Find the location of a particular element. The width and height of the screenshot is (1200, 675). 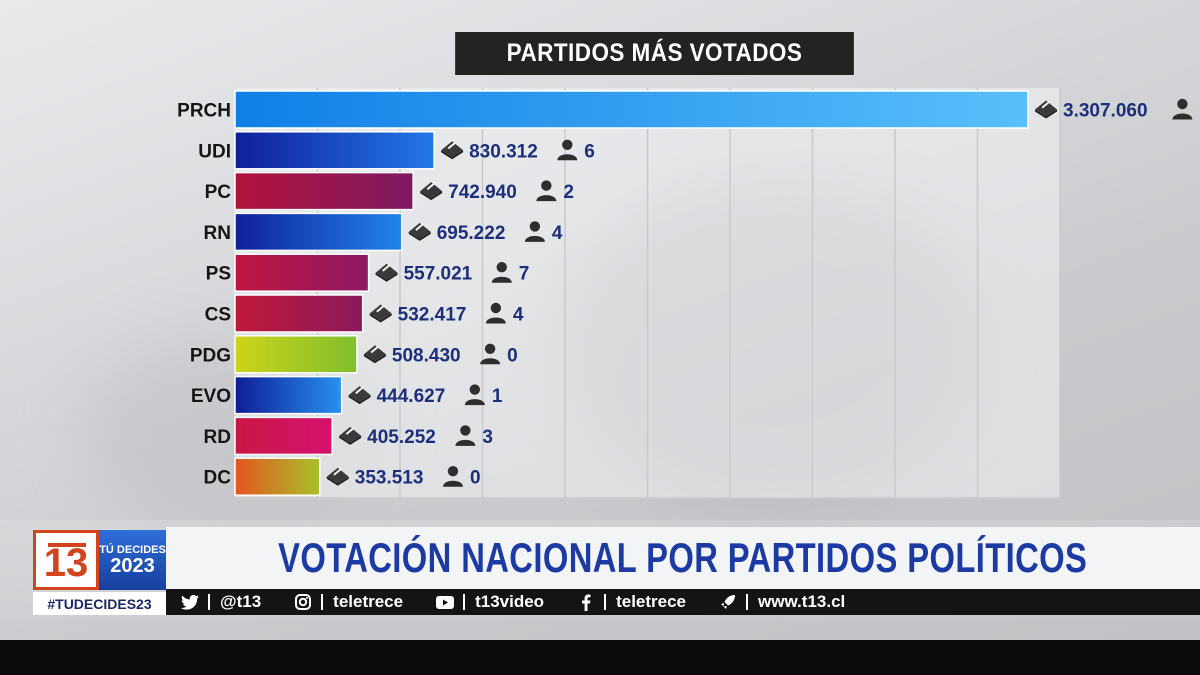

category-label: PS is located at coordinates (218, 274).